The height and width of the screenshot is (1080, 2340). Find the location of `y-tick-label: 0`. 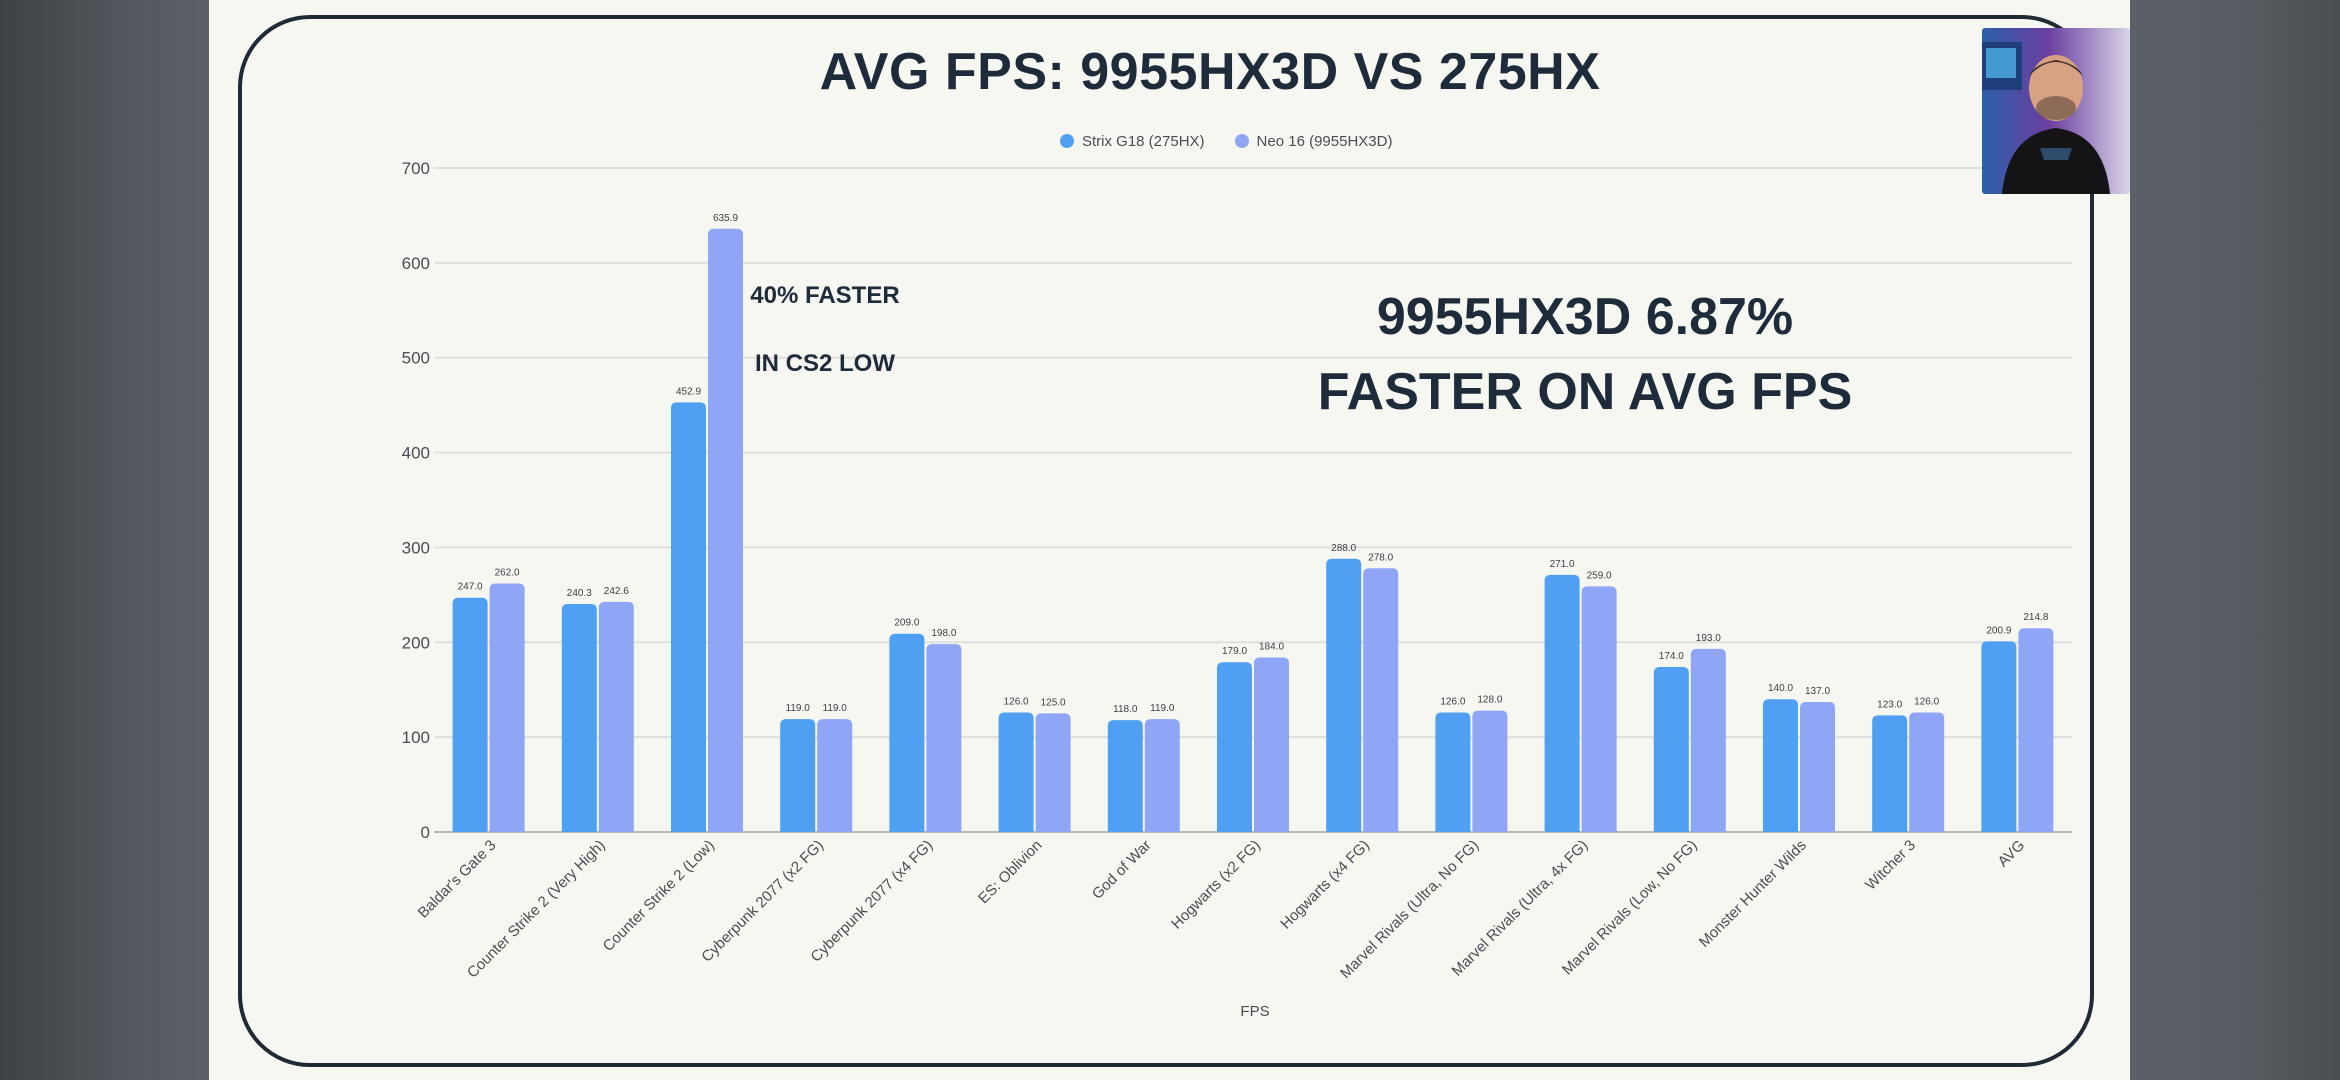

y-tick-label: 0 is located at coordinates (425, 832).